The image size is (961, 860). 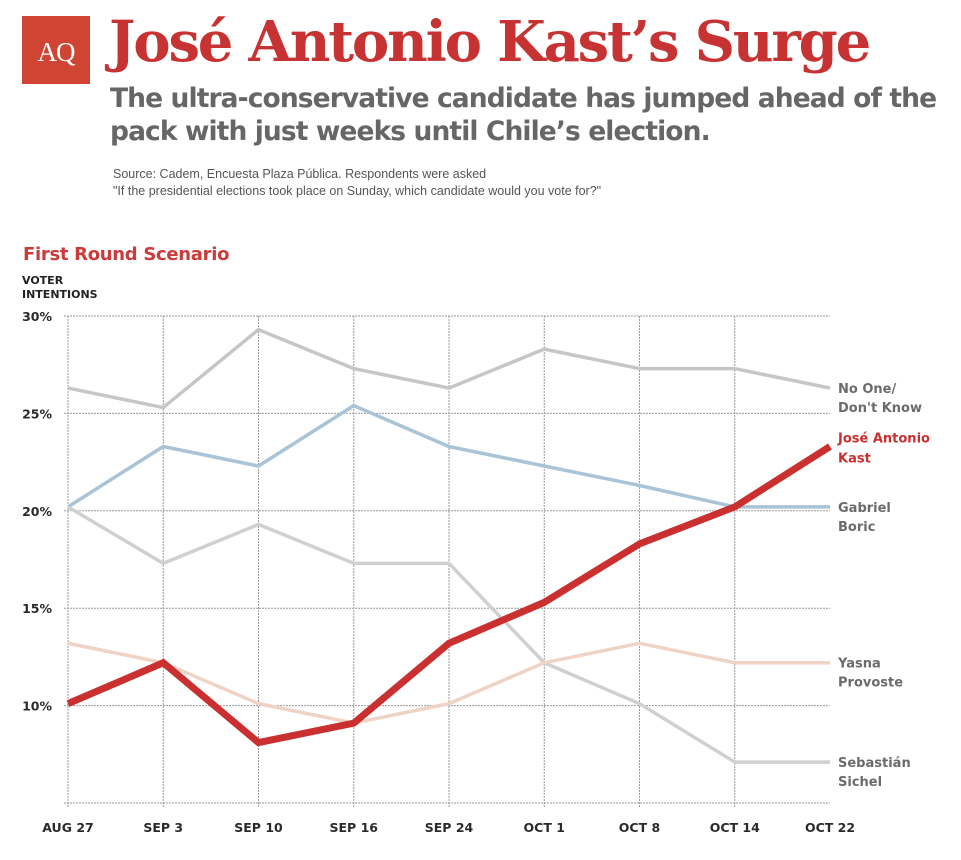 I want to click on x-tick-label: SEP 16, so click(x=354, y=827).